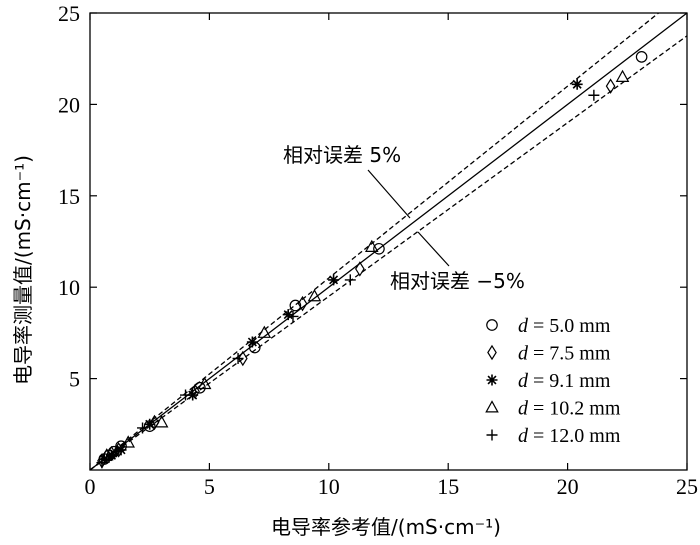  What do you see at coordinates (386, 527) in the screenshot?
I see `x-axis-title: 电导率参考值/(mS·cm⁻¹)` at bounding box center [386, 527].